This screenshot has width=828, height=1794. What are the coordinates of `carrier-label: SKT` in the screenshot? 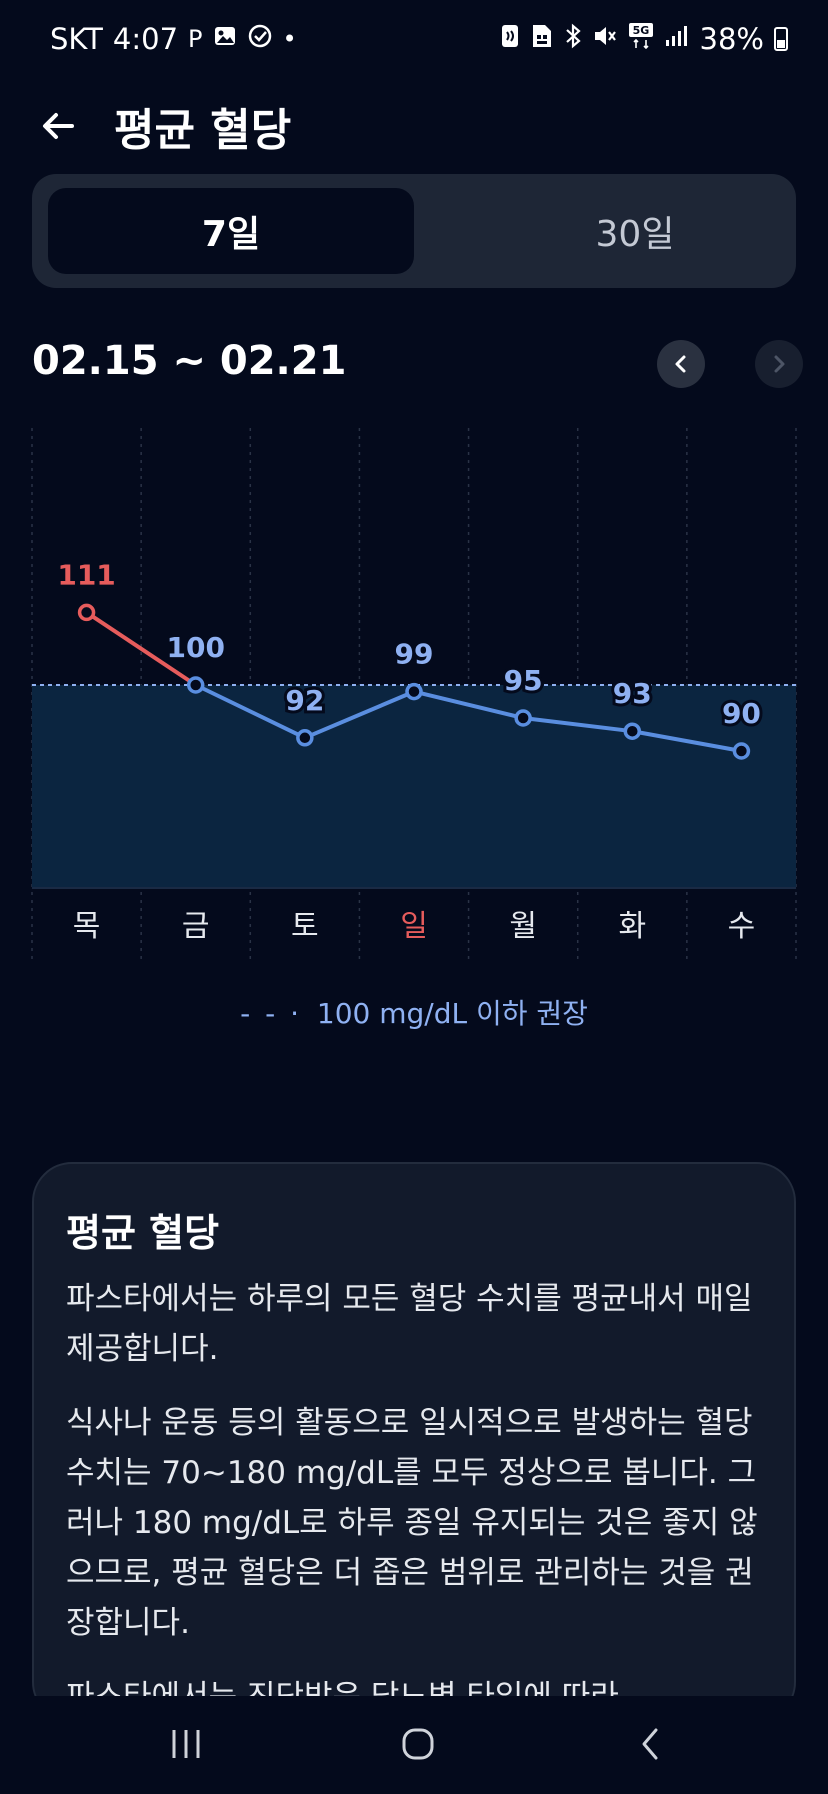 It's located at (76, 39).